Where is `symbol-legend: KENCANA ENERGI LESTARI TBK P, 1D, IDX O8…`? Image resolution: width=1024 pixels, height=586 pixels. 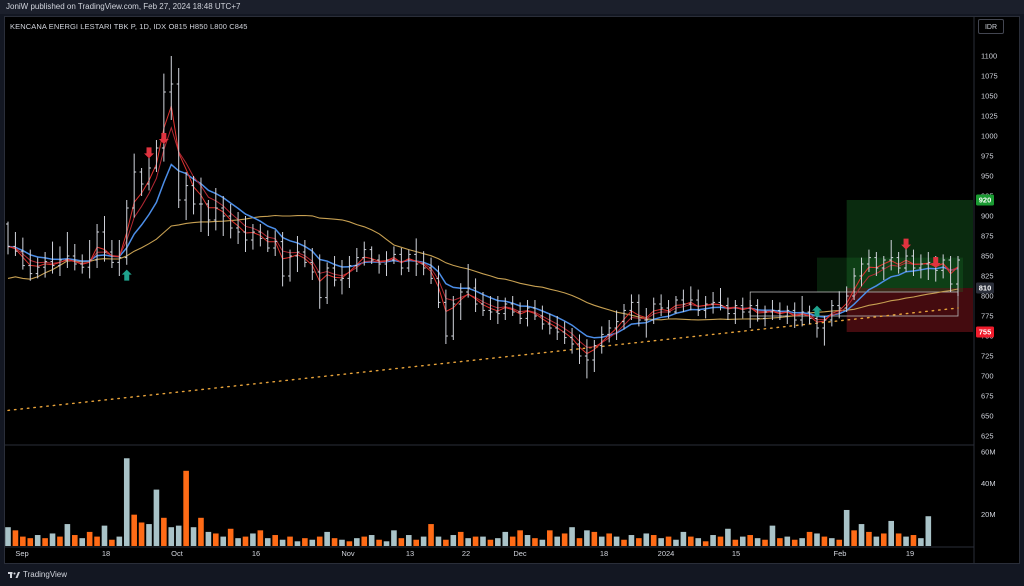 symbol-legend: KENCANA ENERGI LESTARI TBK P, 1D, IDX O8… is located at coordinates (129, 26).